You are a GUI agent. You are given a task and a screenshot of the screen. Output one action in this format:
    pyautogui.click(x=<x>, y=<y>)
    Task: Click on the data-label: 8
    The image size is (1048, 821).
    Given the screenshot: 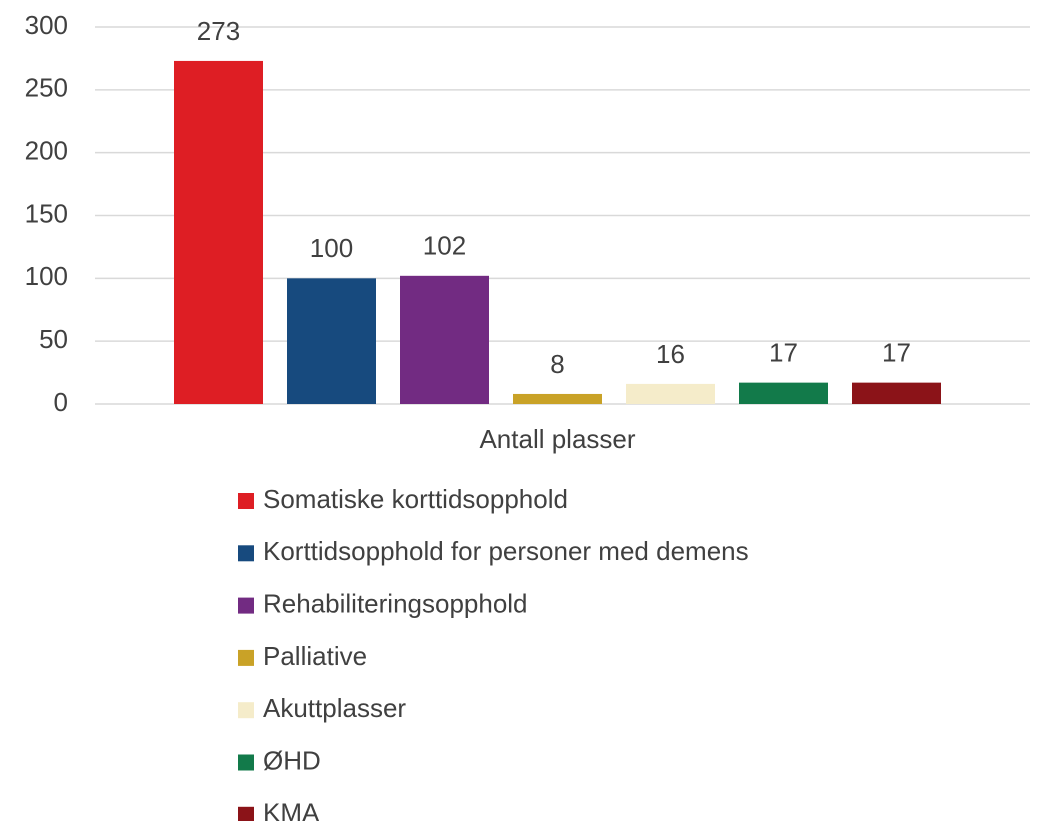 What is the action you would take?
    pyautogui.click(x=557, y=364)
    